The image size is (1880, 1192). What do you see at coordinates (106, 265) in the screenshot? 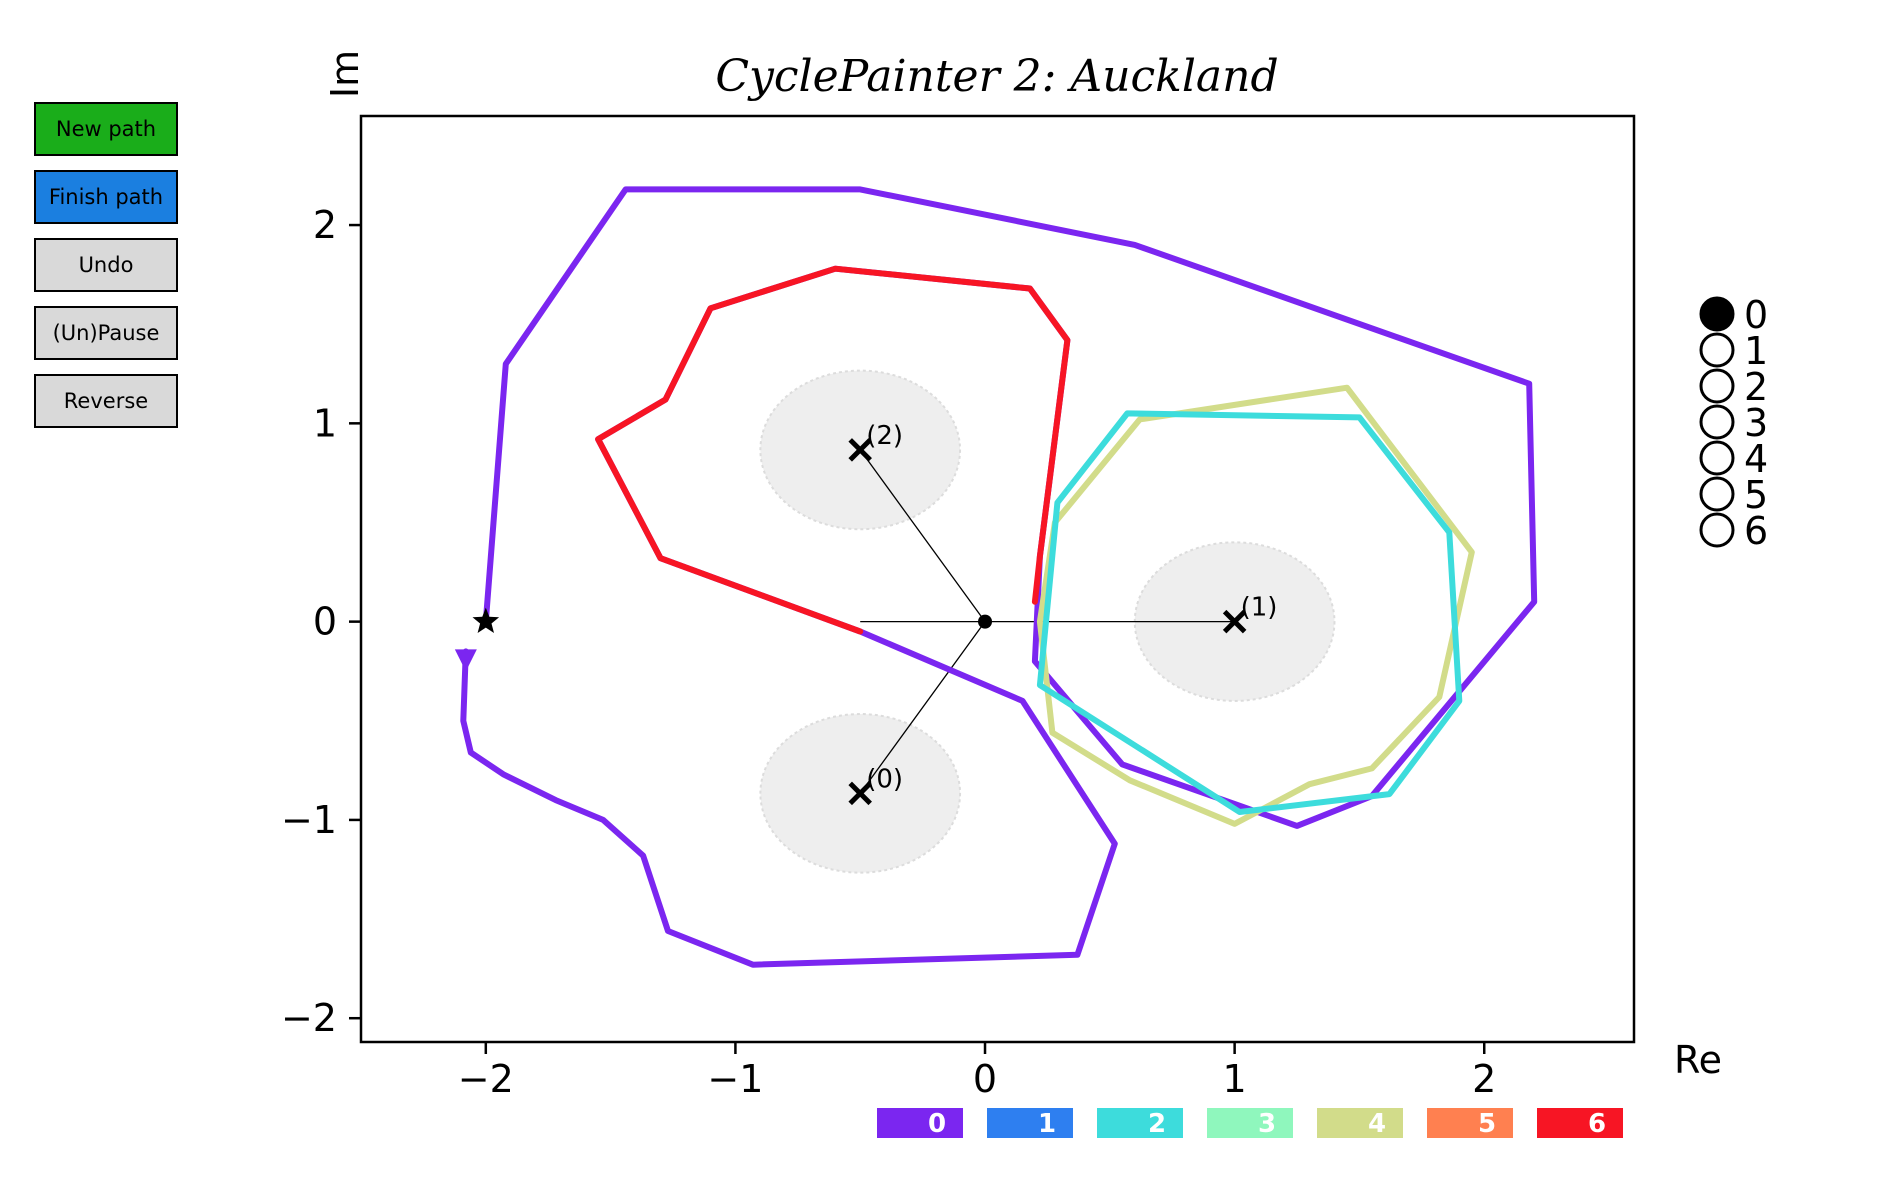
I see `undo-button: Undo` at bounding box center [106, 265].